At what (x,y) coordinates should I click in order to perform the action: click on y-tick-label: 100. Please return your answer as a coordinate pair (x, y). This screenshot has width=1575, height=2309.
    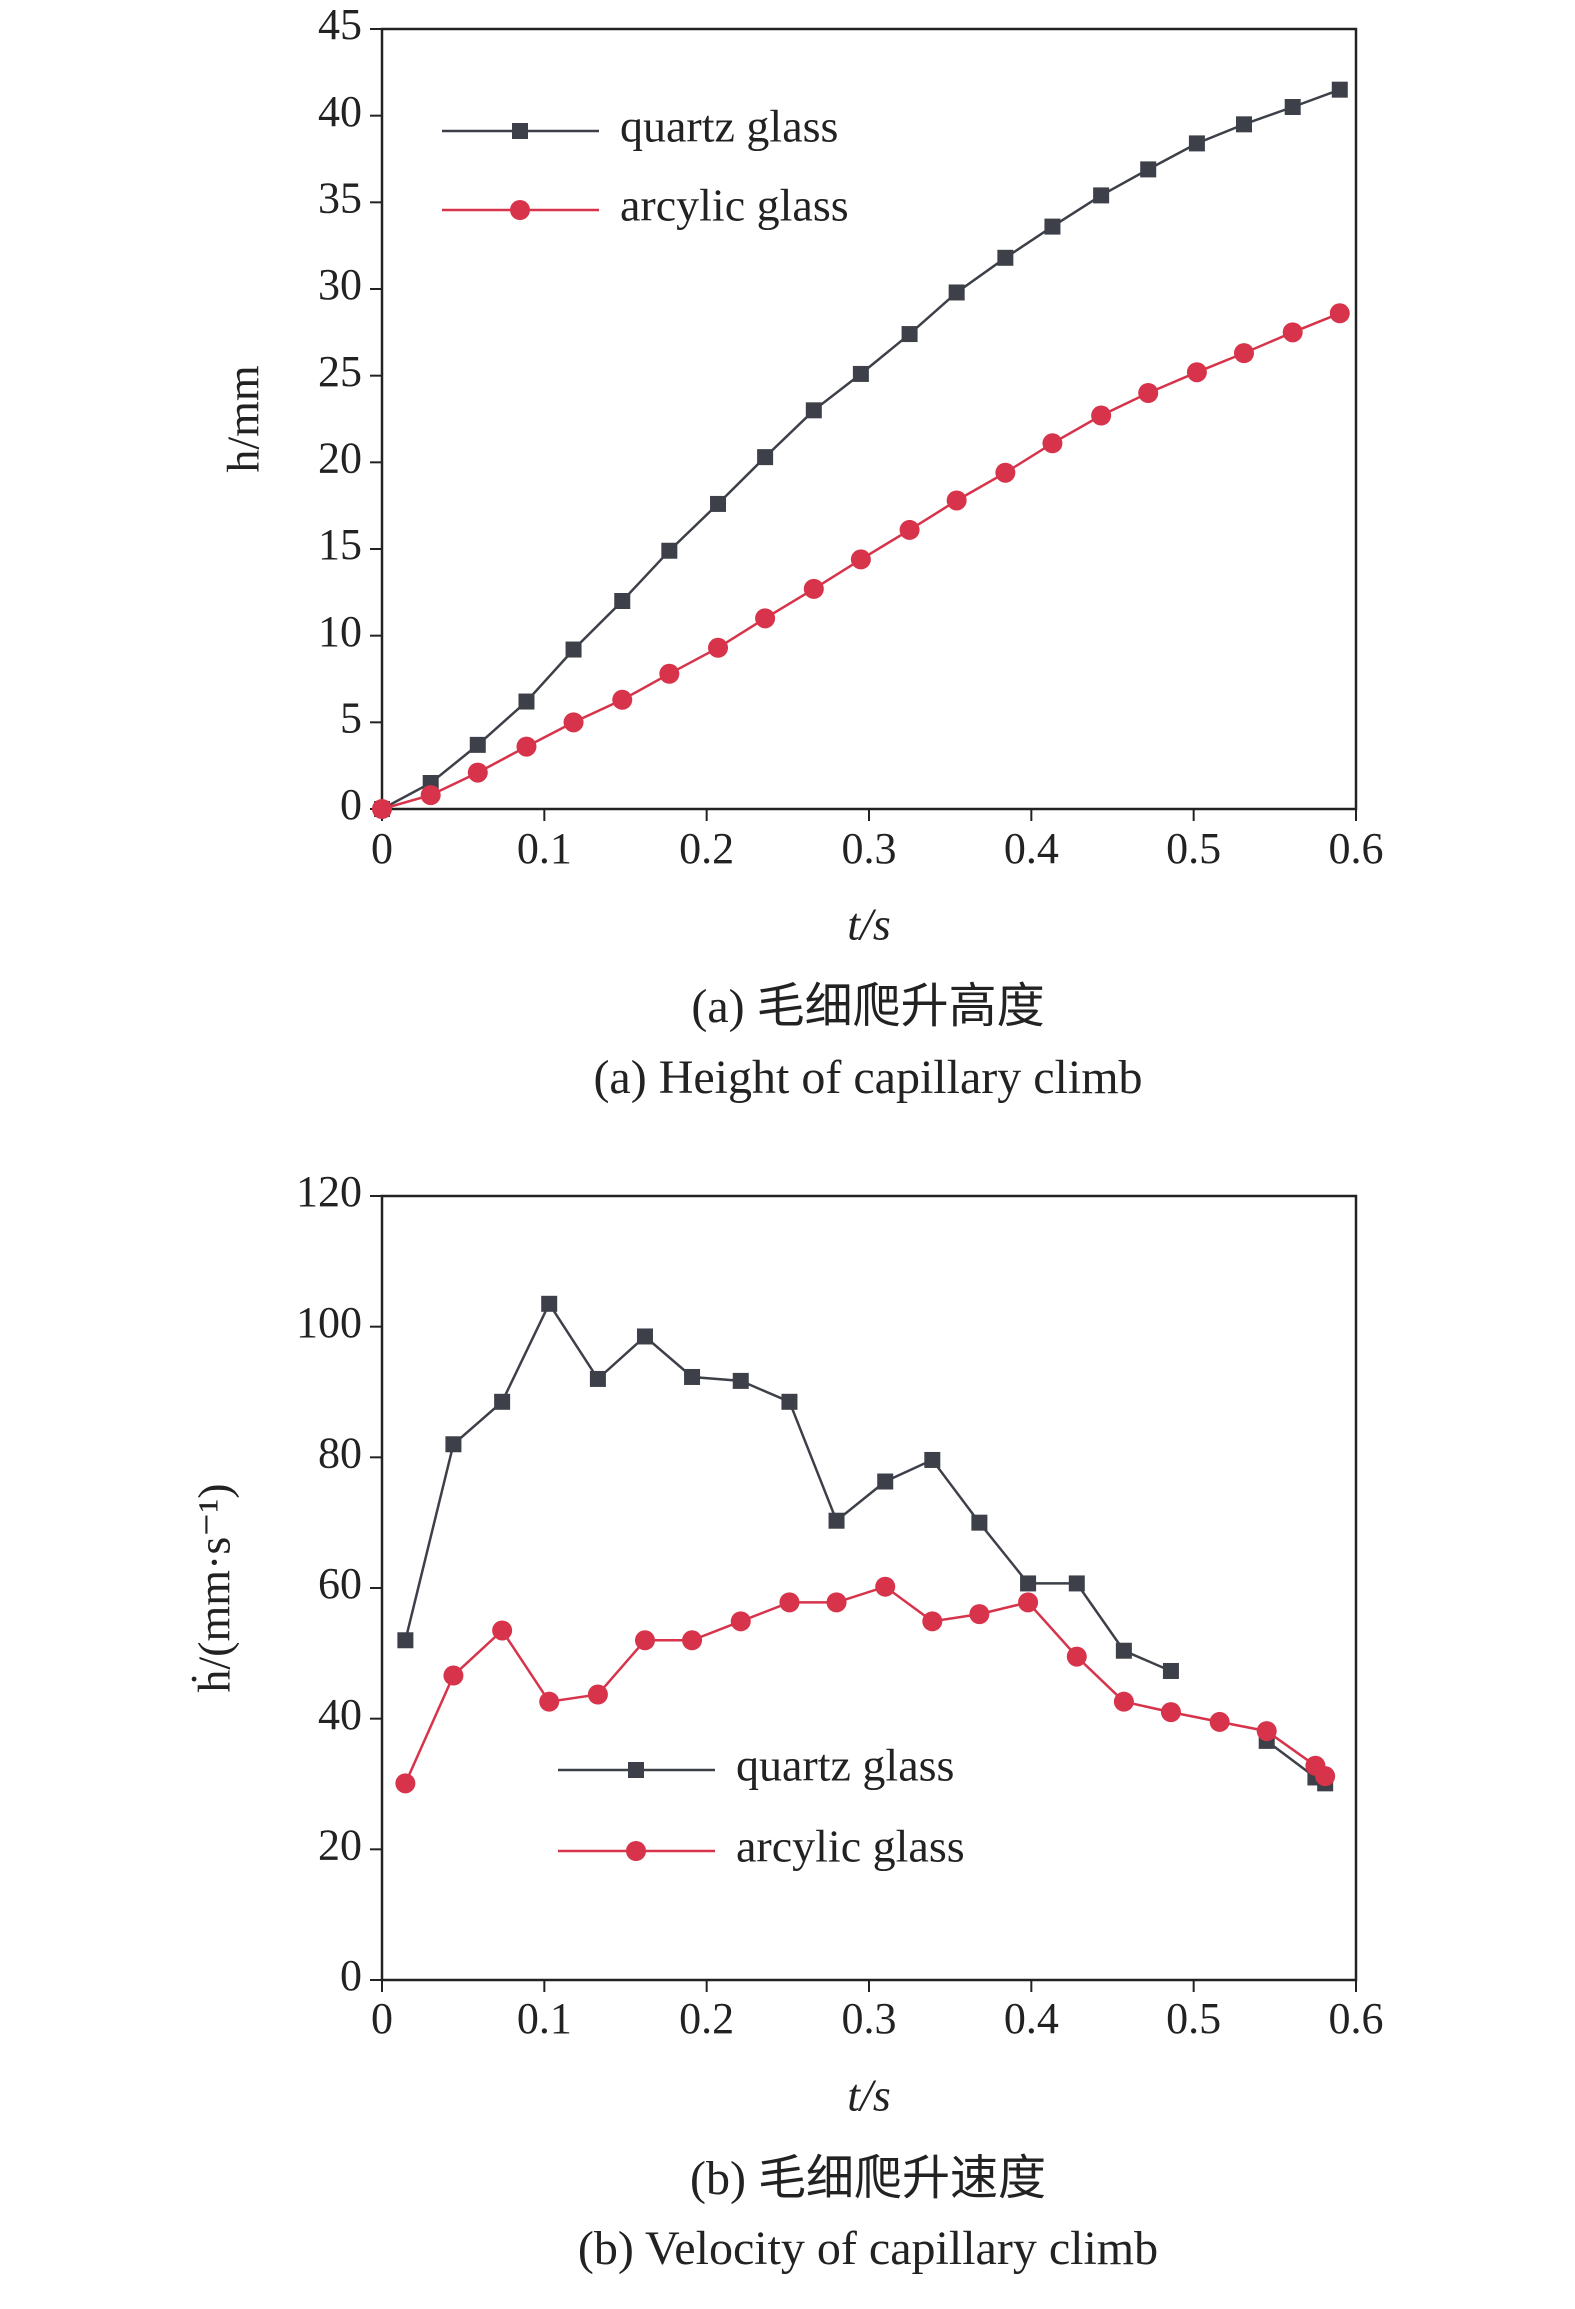
    Looking at the image, I should click on (329, 1322).